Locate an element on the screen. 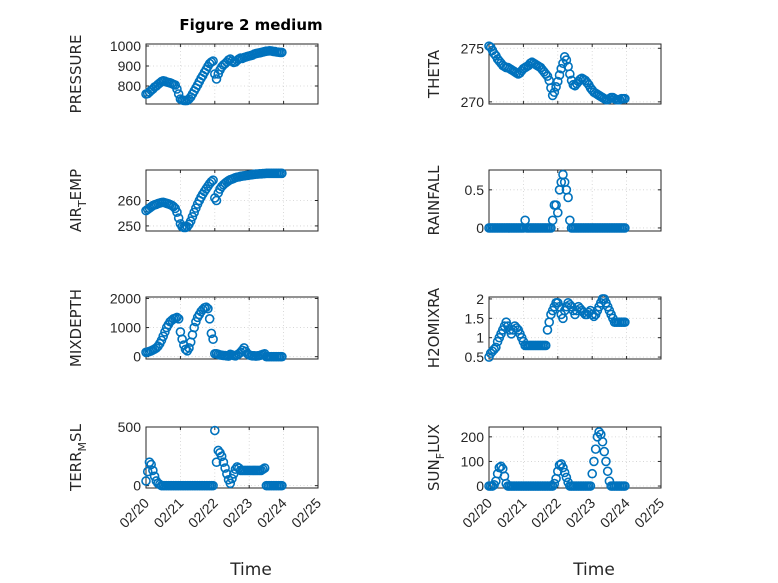  h2omixra-ytick-label-1: 1 is located at coordinates (480, 338).